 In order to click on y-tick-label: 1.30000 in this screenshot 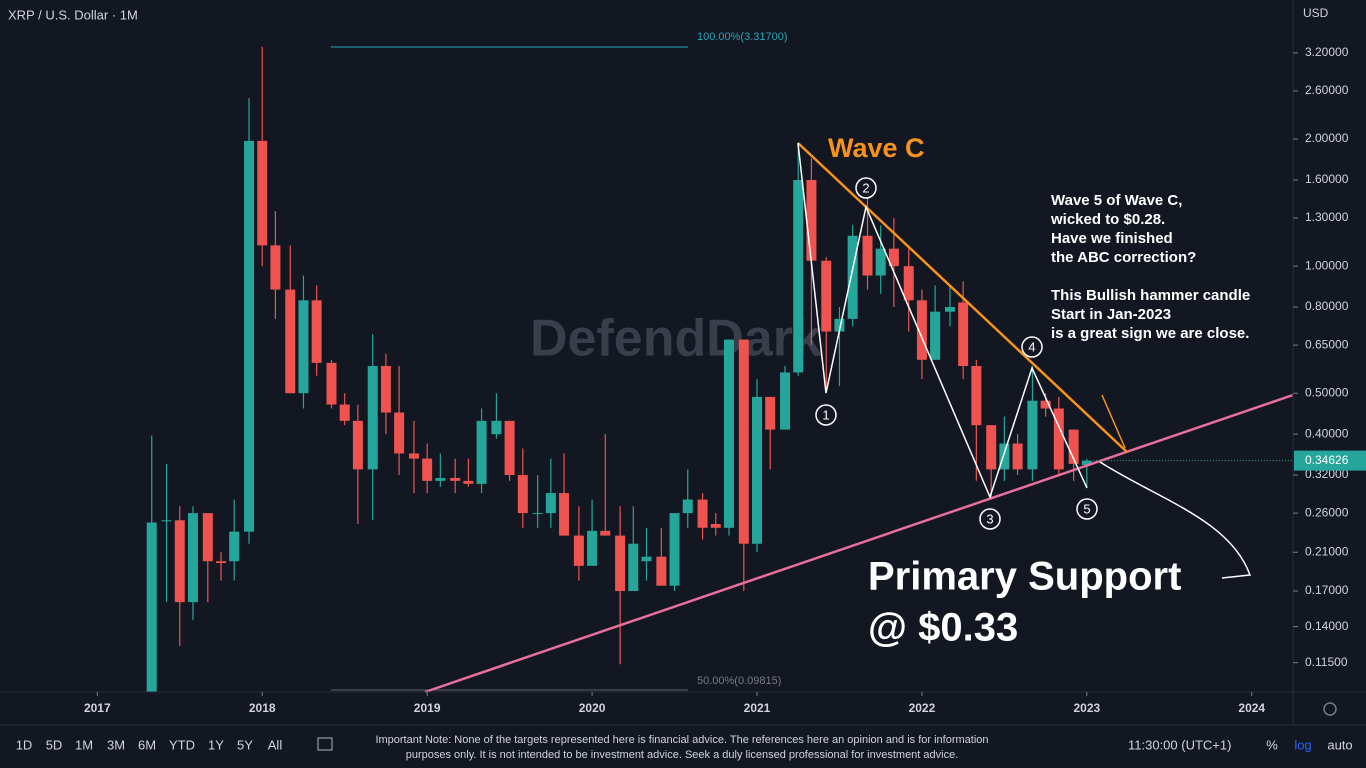, I will do `click(1327, 217)`.